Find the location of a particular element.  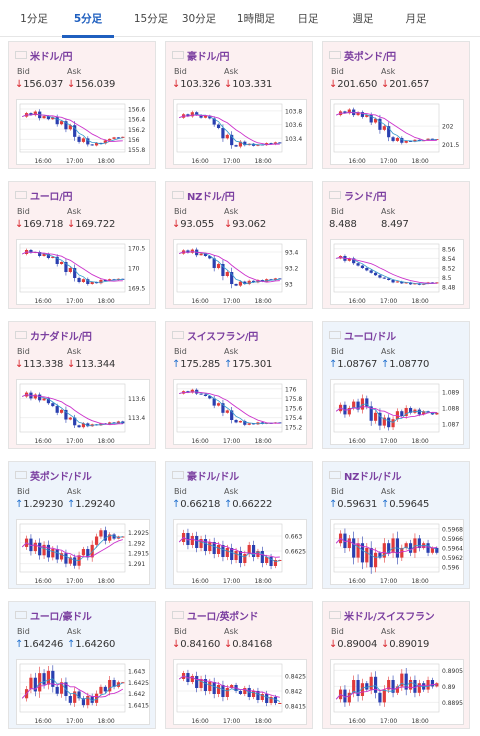

y-tick-label: 175.6 is located at coordinates (293, 409).